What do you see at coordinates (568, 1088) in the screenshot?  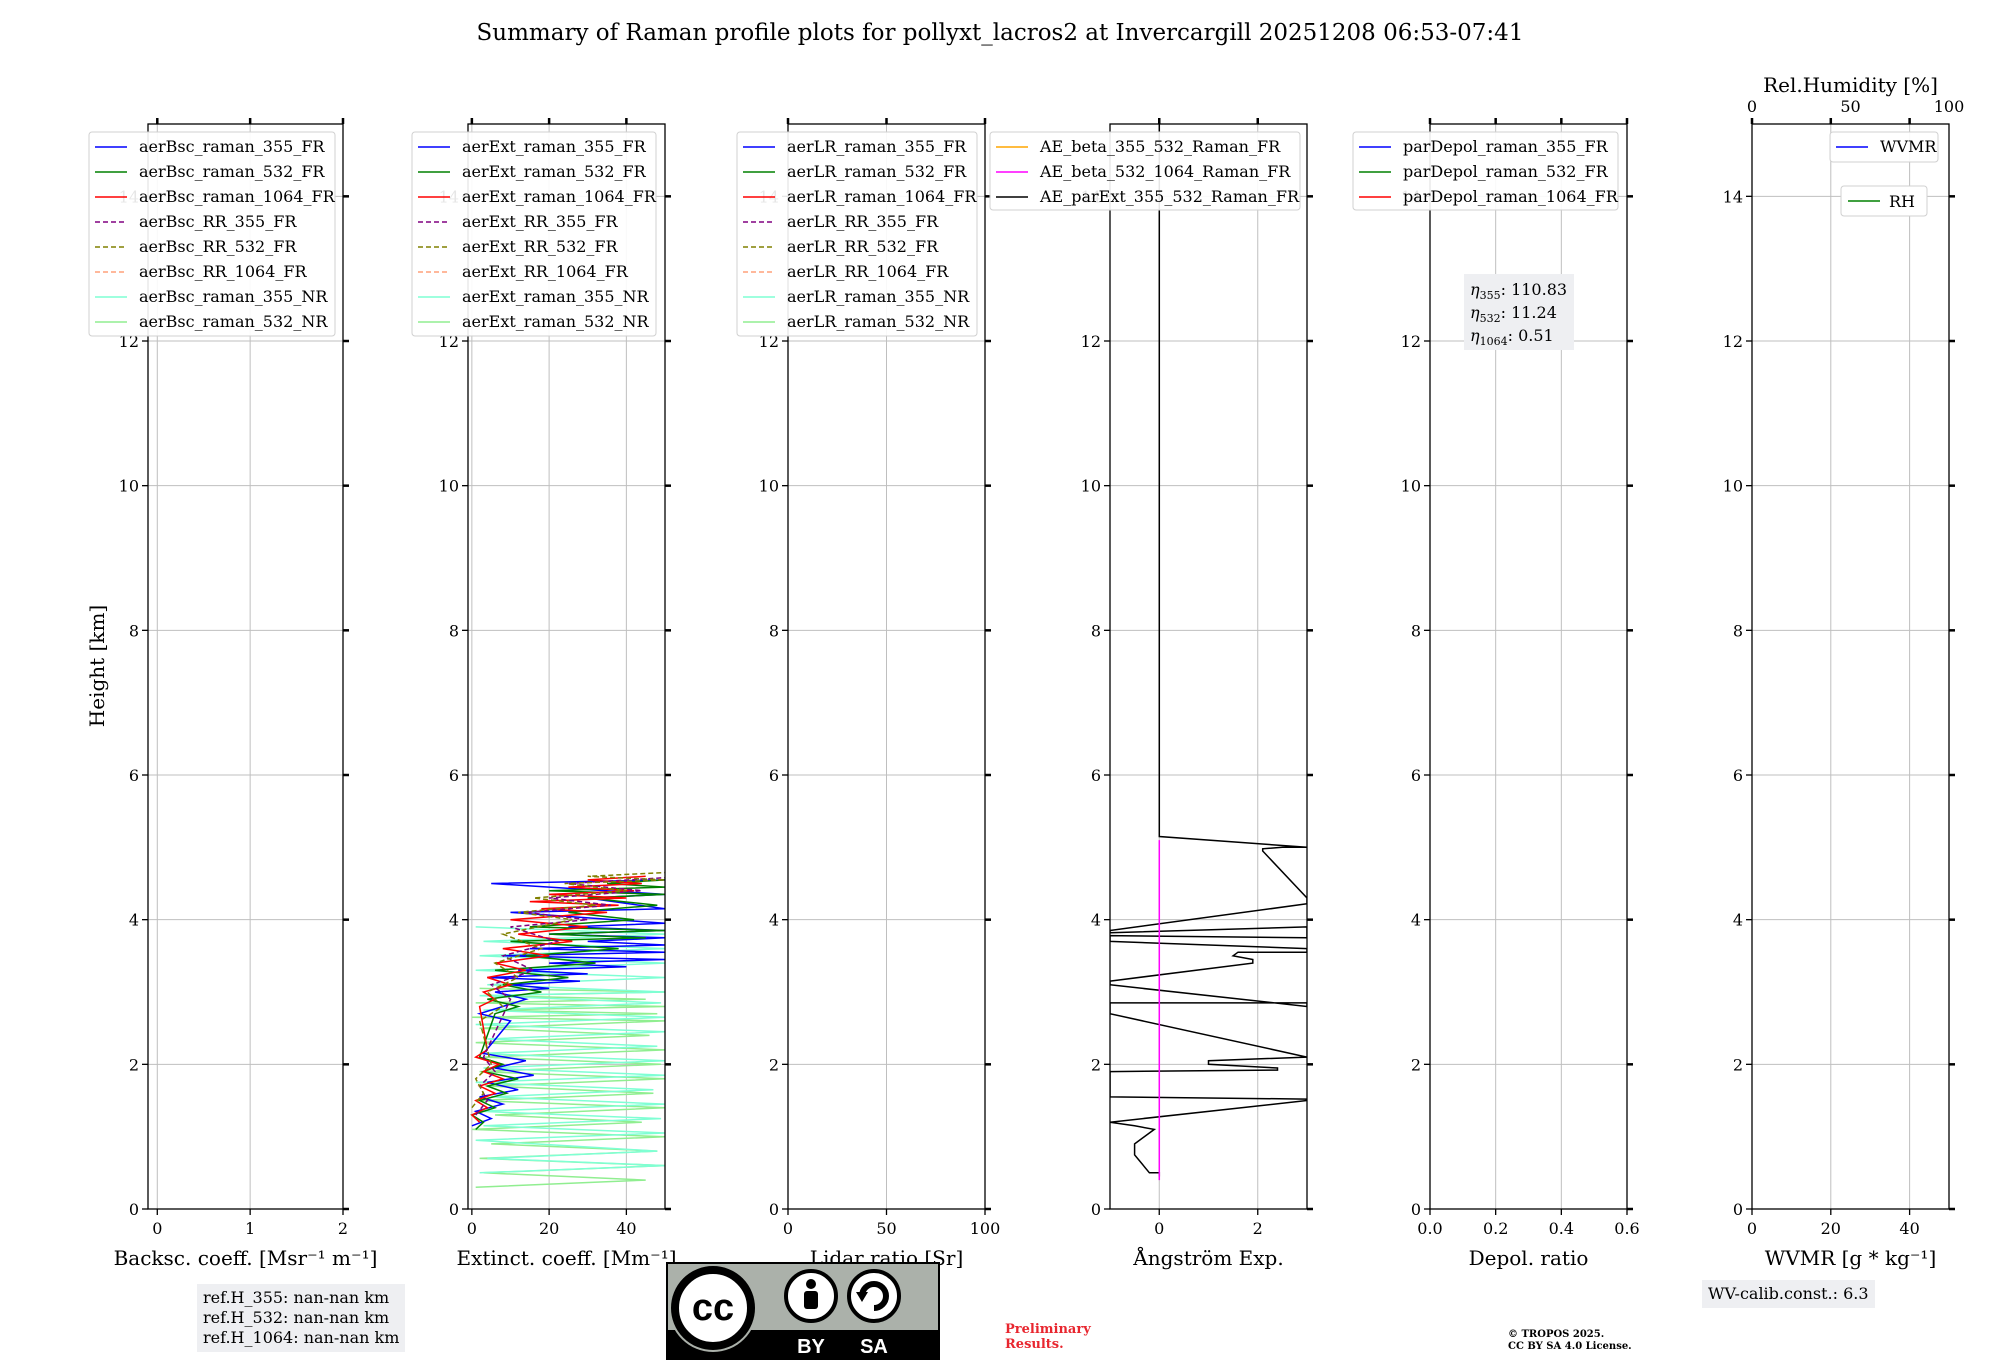 I see `series-aerExt_raman_532_NR` at bounding box center [568, 1088].